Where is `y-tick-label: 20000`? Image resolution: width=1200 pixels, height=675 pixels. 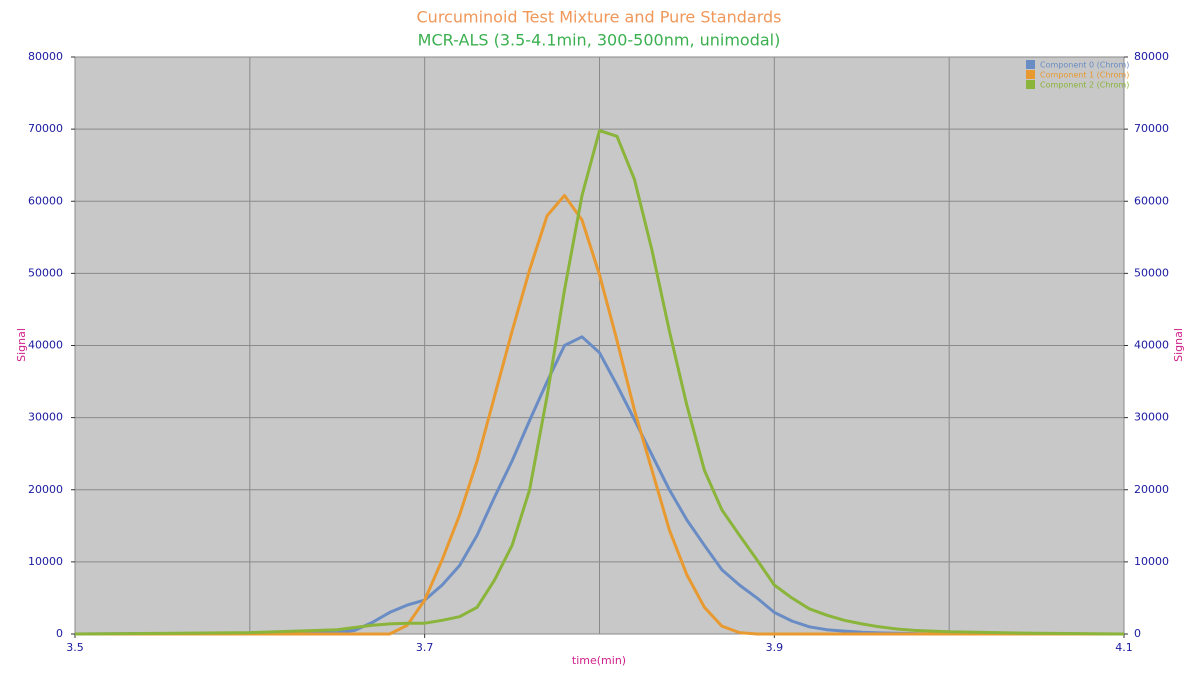 y-tick-label: 20000 is located at coordinates (45, 489).